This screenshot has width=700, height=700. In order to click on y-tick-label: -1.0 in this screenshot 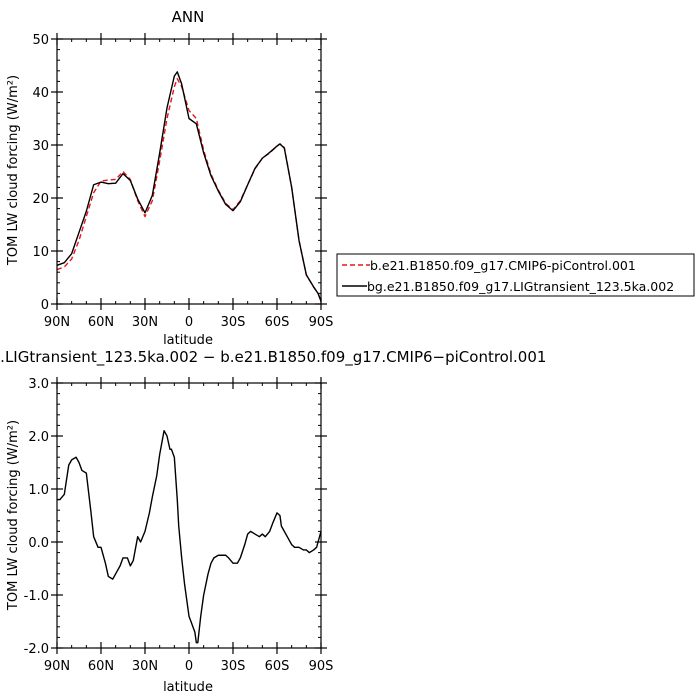, I will do `click(36, 596)`.